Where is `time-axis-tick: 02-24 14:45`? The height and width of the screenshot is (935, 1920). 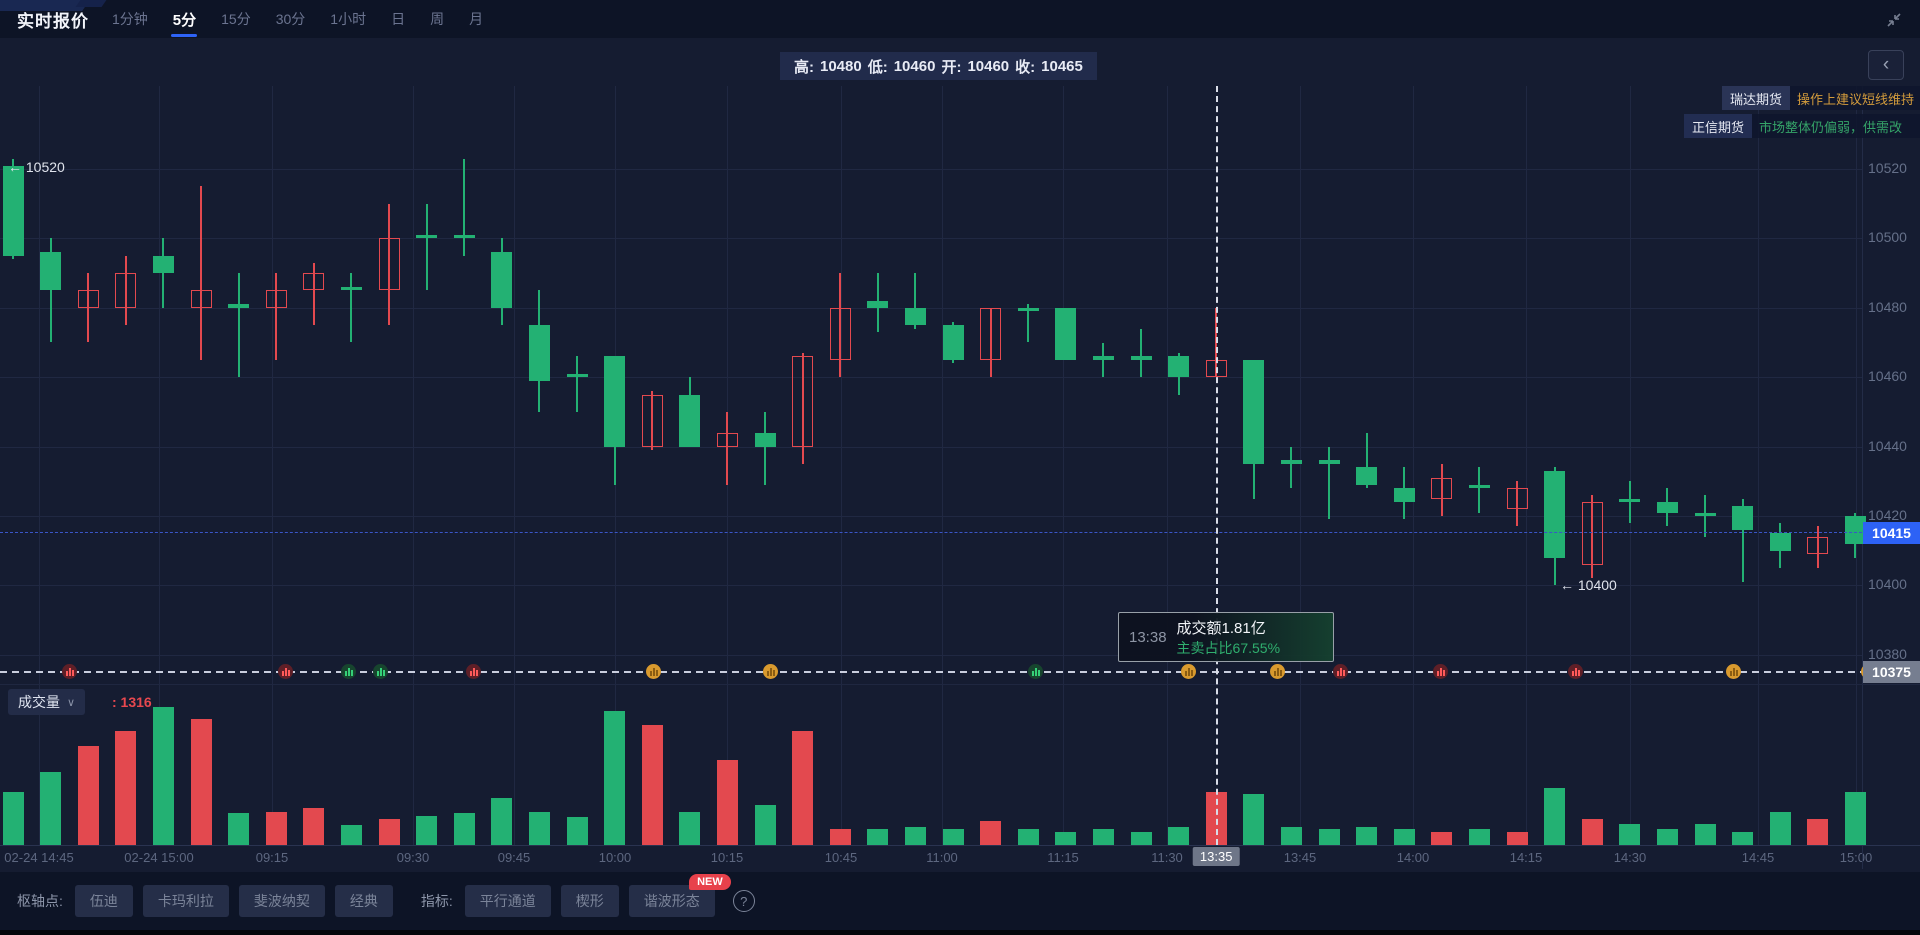
time-axis-tick: 02-24 14:45 is located at coordinates (39, 857).